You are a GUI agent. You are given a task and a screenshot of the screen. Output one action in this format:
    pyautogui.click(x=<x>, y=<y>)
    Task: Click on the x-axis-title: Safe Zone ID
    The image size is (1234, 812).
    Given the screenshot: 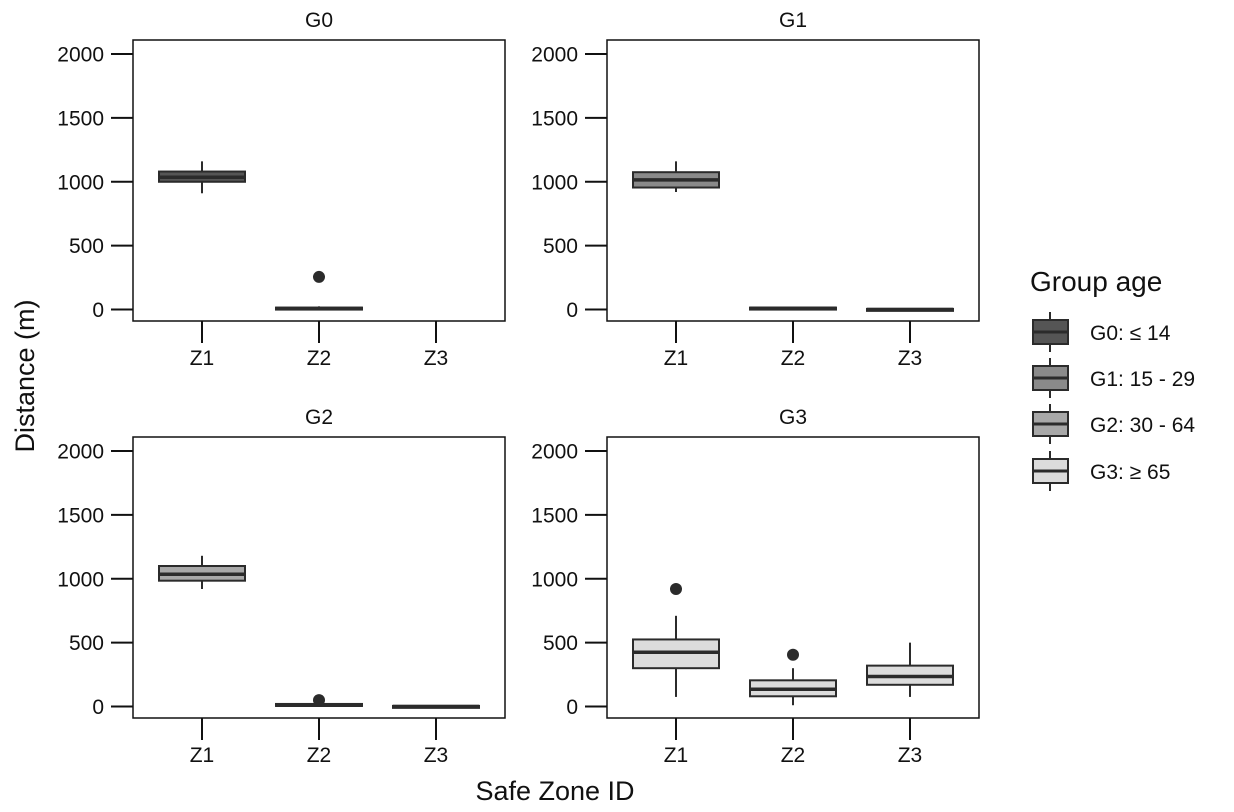 What is the action you would take?
    pyautogui.click(x=554, y=791)
    